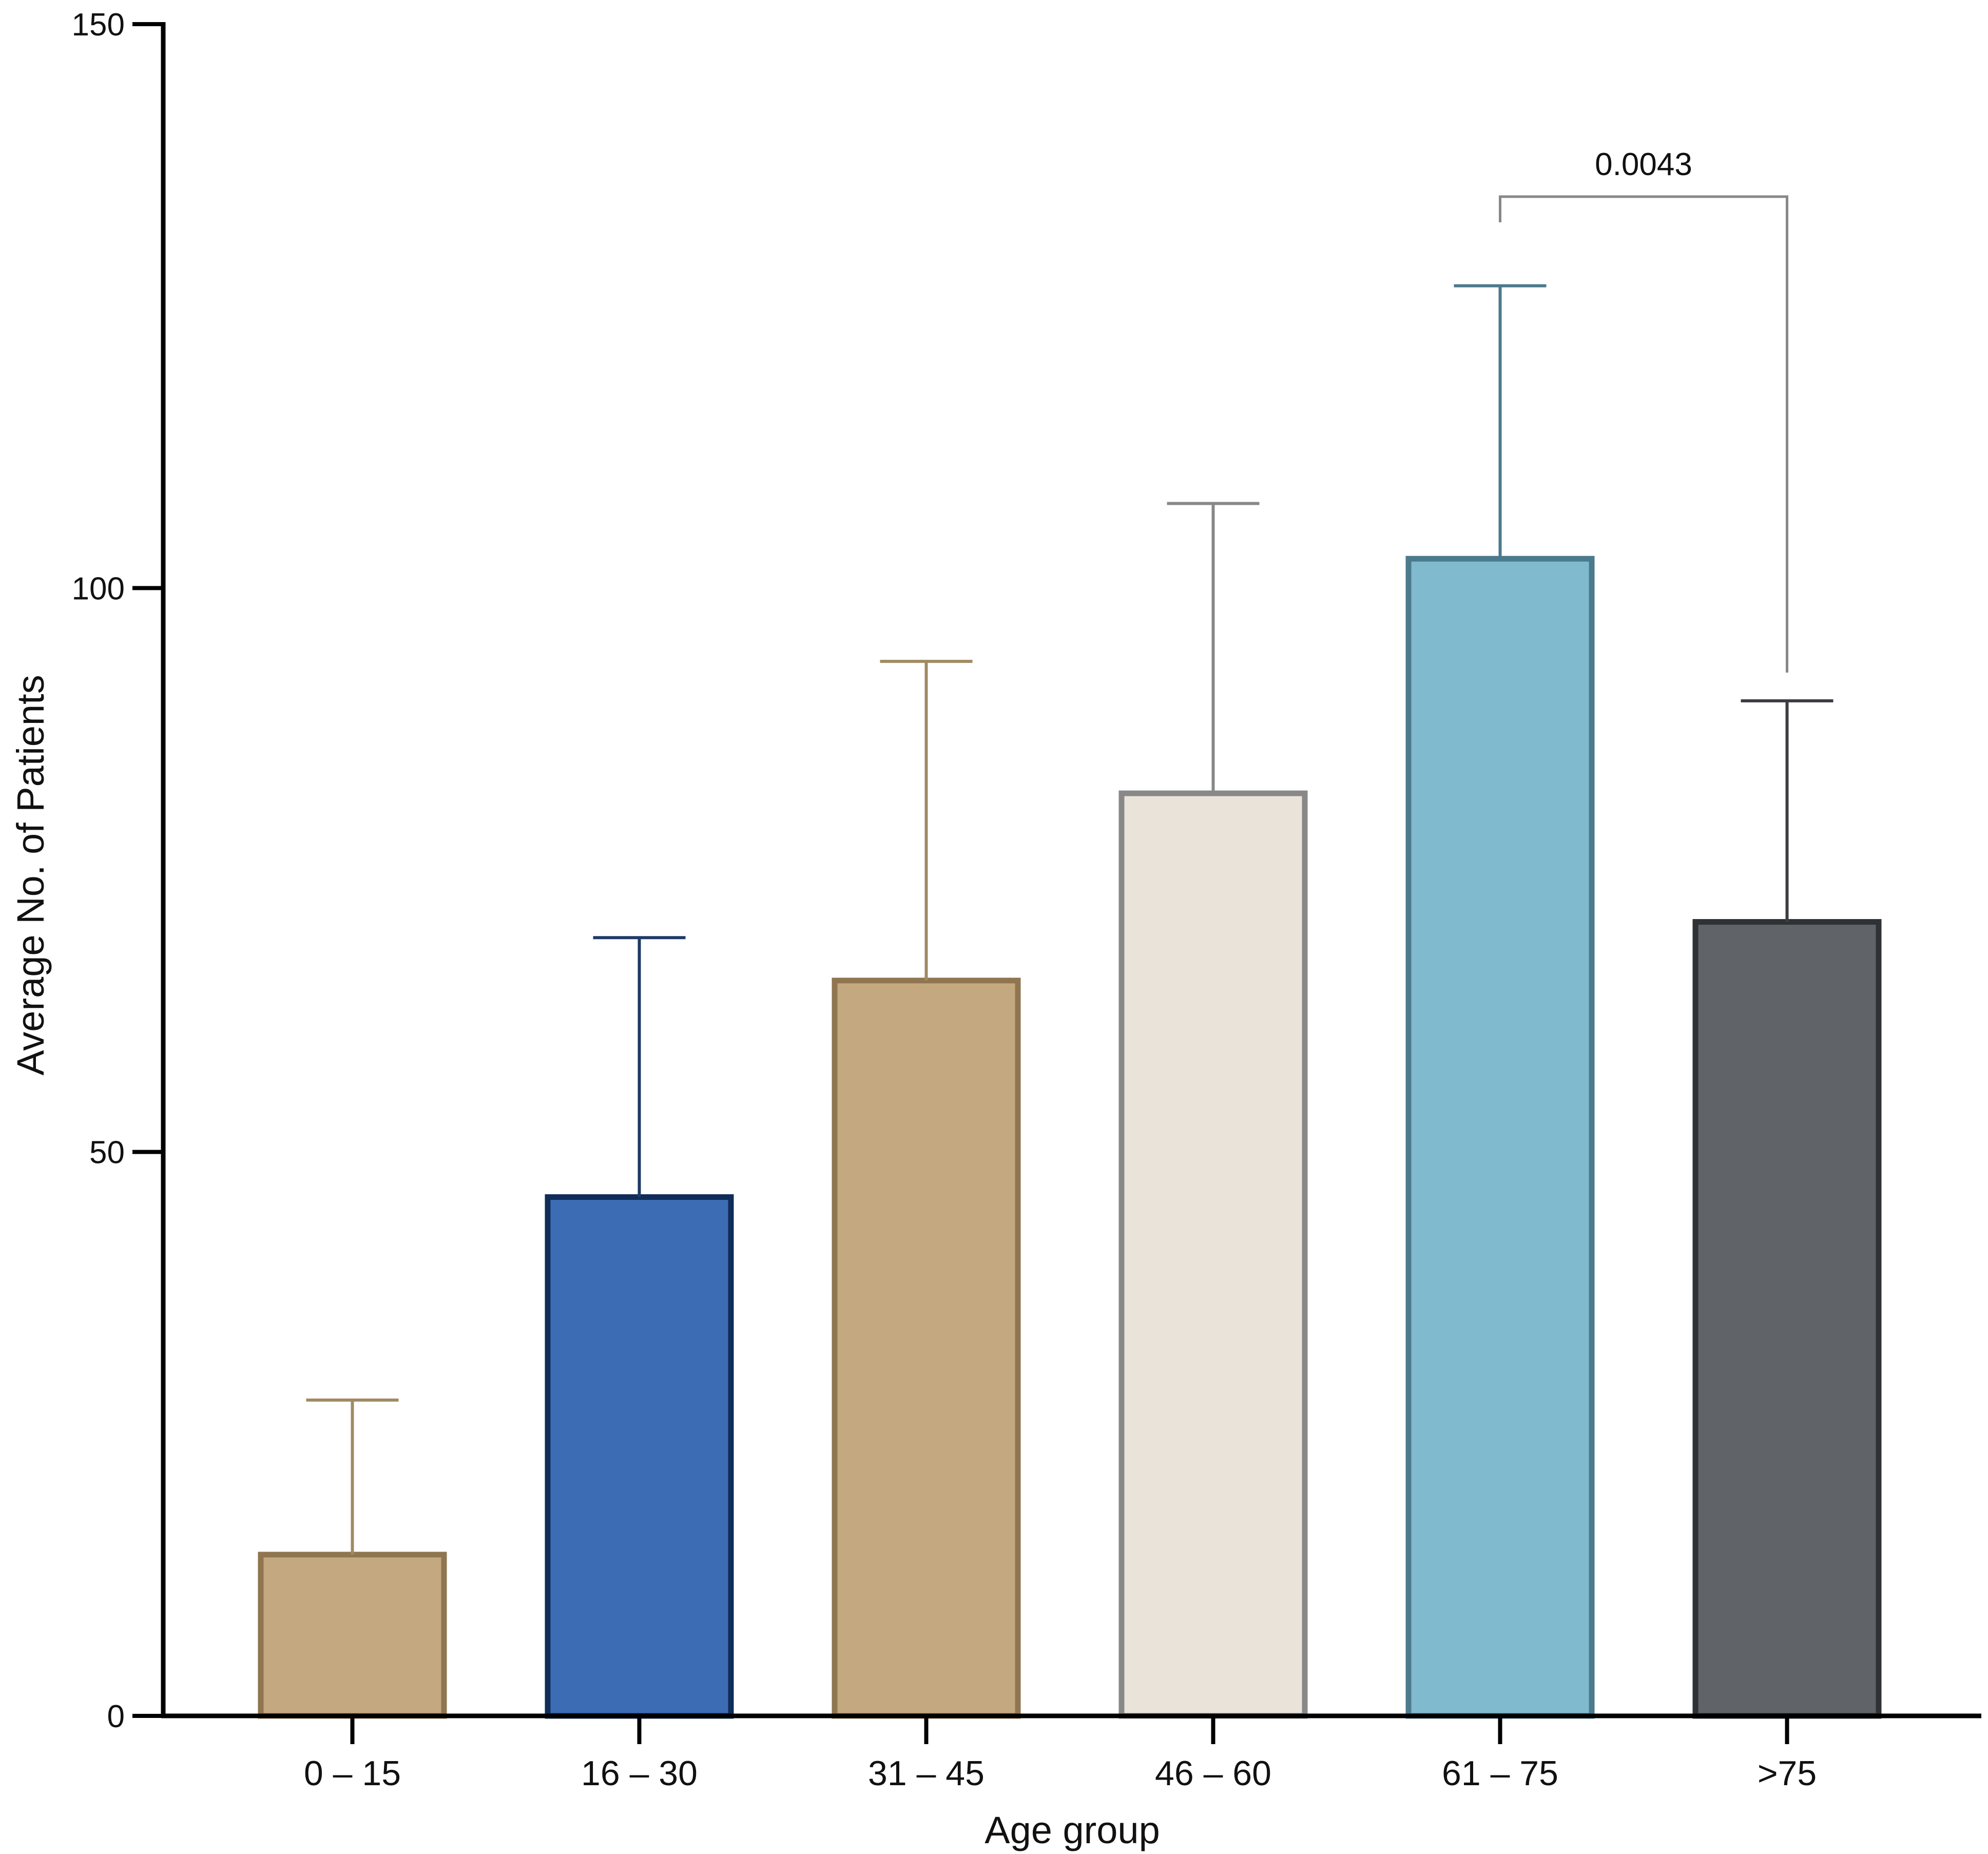  Describe the element at coordinates (1643, 164) in the screenshot. I see `significance-label: 0.0043` at that location.